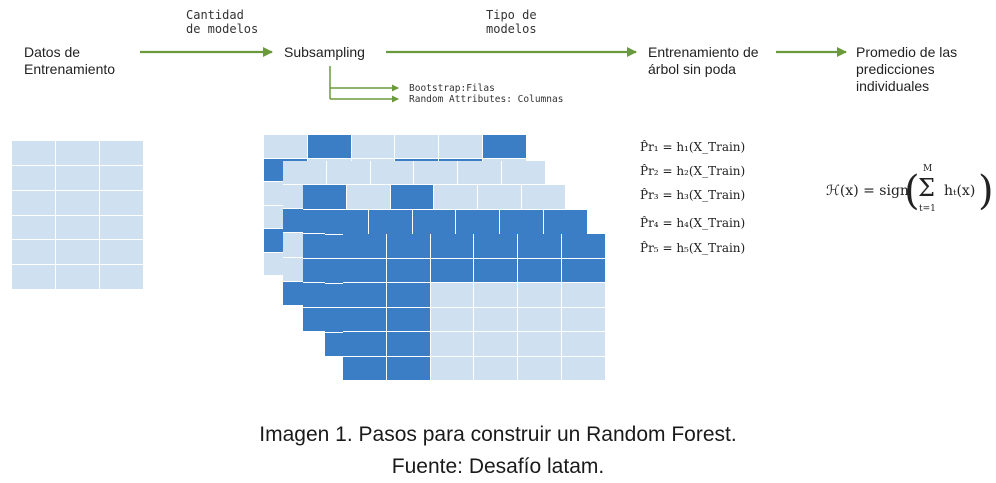 The image size is (996, 483). What do you see at coordinates (70, 60) in the screenshot?
I see `step-datos-entrenamiento: Datos de Entrenamiento` at bounding box center [70, 60].